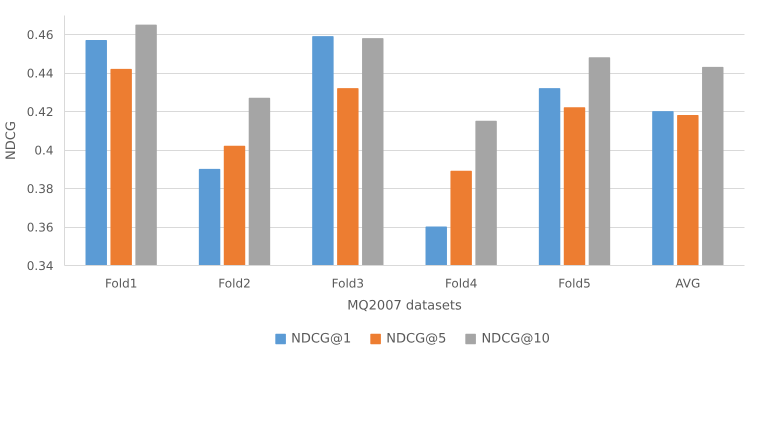 Image resolution: width=782 pixels, height=431 pixels. Describe the element at coordinates (40, 227) in the screenshot. I see `y-tick-label: 0.36` at that location.